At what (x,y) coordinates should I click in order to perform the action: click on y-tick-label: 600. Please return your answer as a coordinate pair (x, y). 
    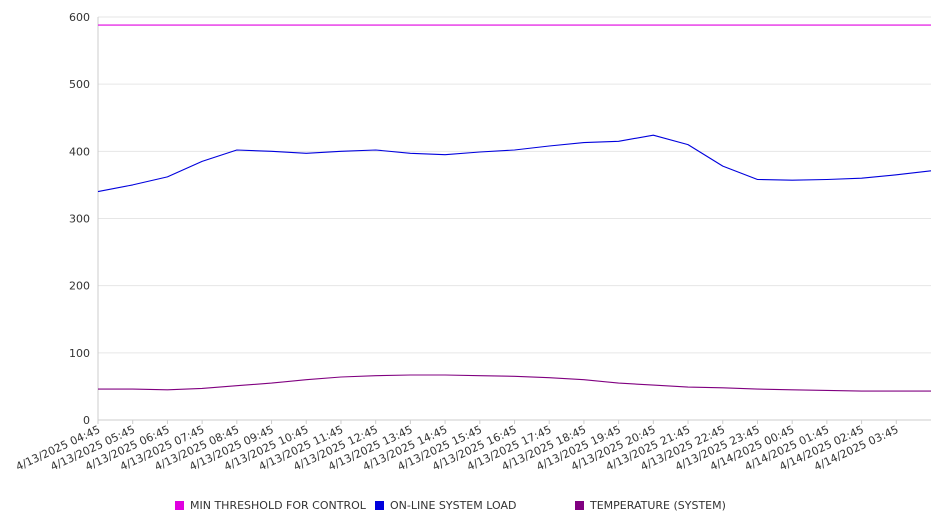
    Looking at the image, I should click on (79, 17).